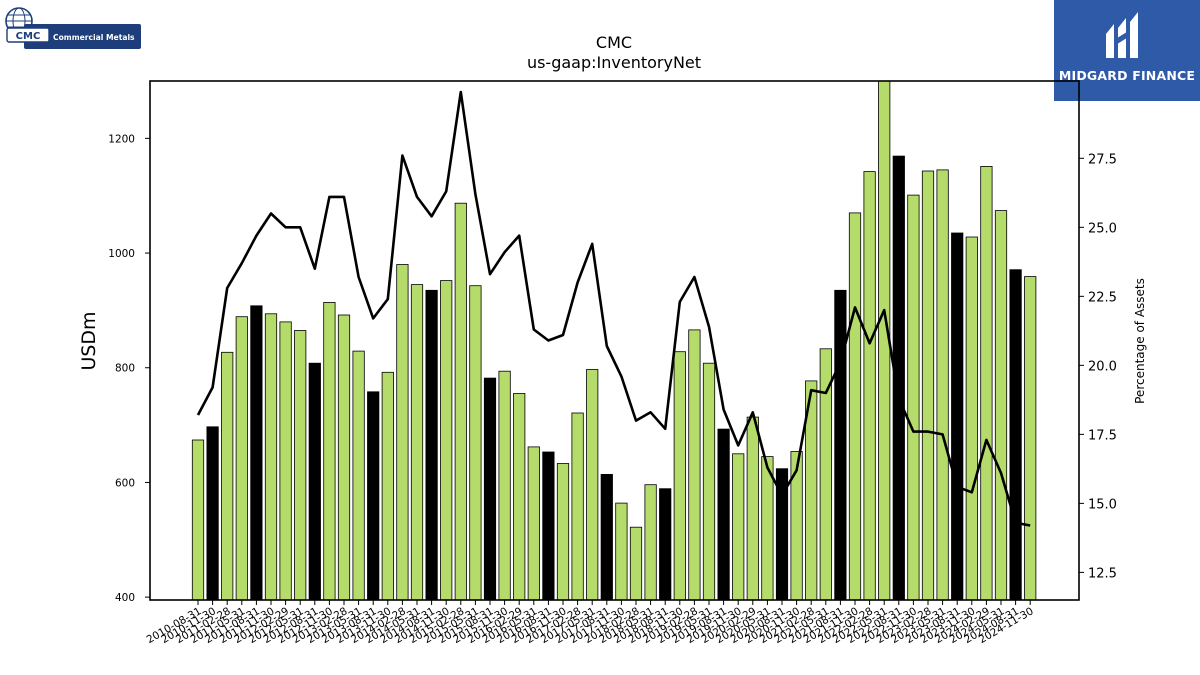 The height and width of the screenshot is (675, 1200). Describe the element at coordinates (1140, 341) in the screenshot. I see `y2-axis-label: Percentage of Assets` at that location.